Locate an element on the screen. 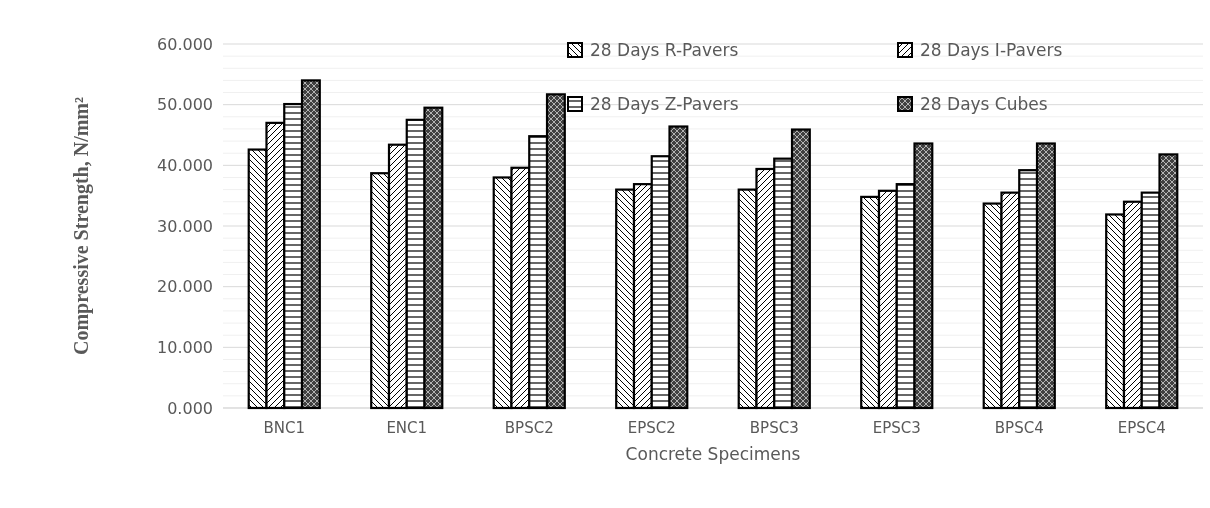 This screenshot has width=1210, height=508. x-tick-label: BNC1 is located at coordinates (284, 428).